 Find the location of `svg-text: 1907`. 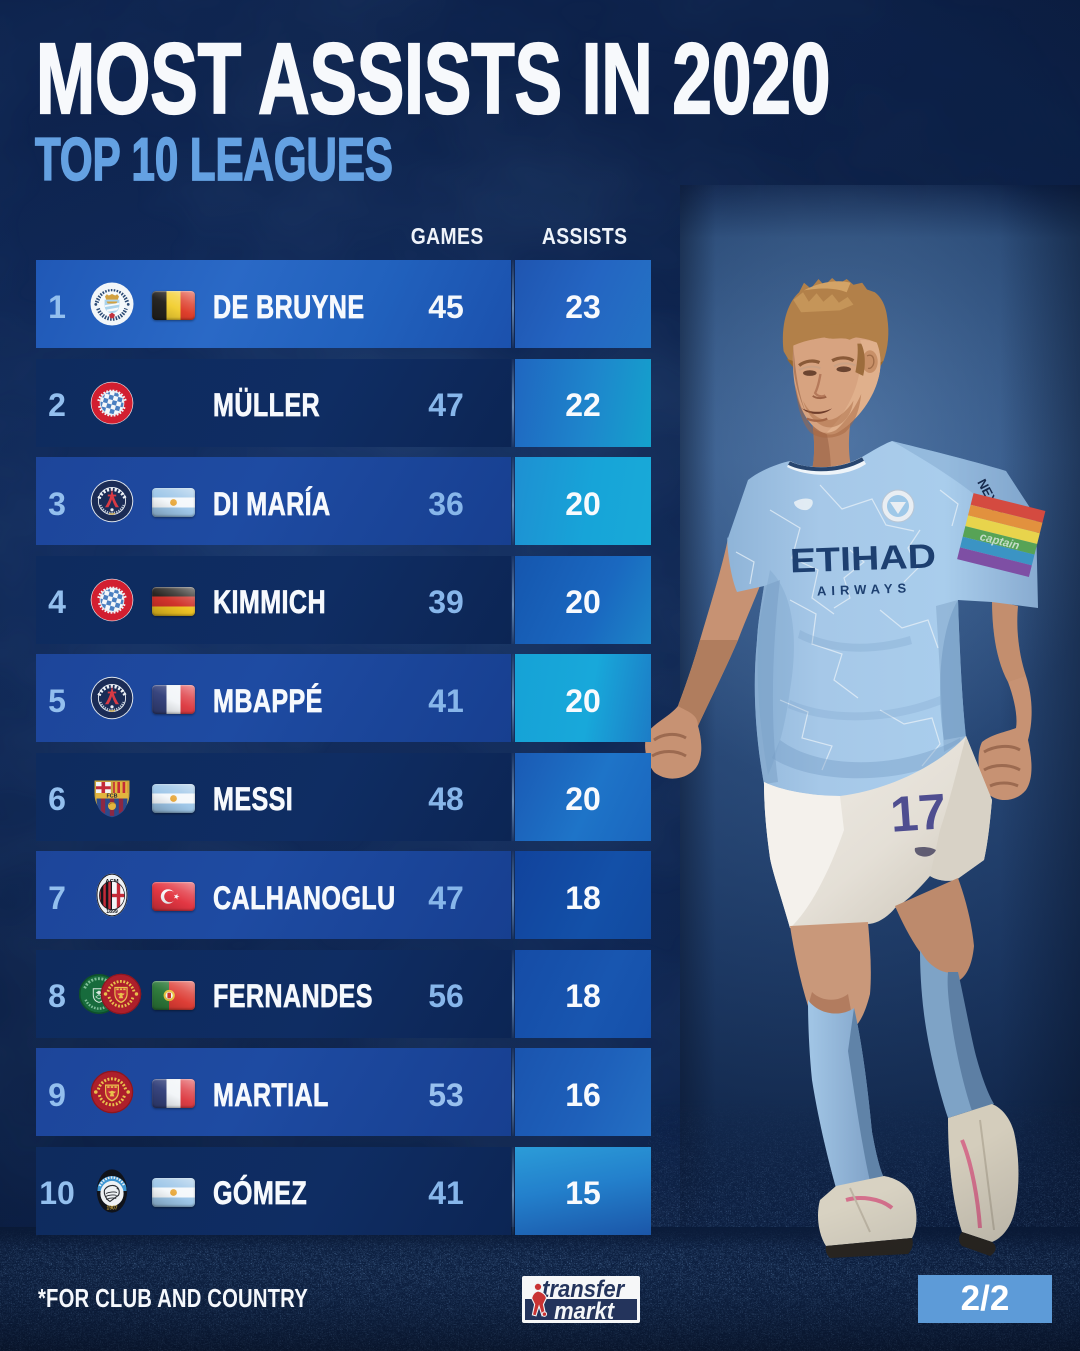

svg-text: 1907 is located at coordinates (111, 1208).